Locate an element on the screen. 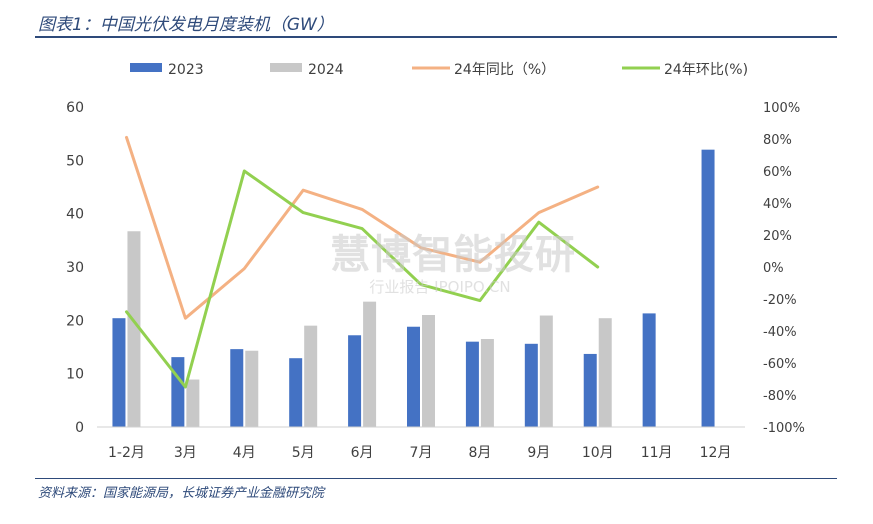  x-tick-label: 12月 is located at coordinates (716, 453).